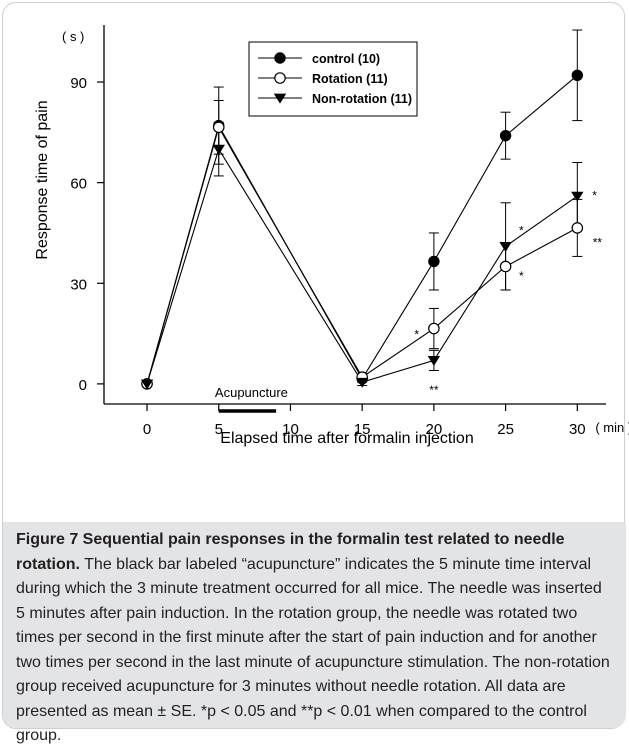  I want to click on y-tick-label: 90, so click(78, 83).